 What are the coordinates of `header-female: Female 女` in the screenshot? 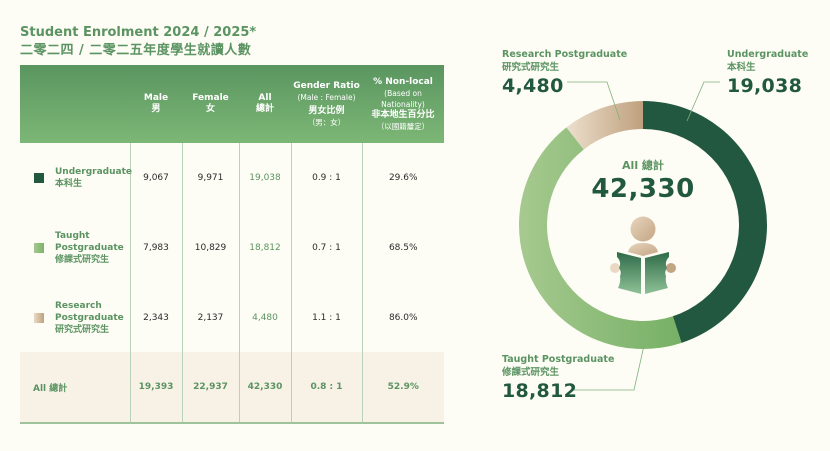 It's located at (210, 104).